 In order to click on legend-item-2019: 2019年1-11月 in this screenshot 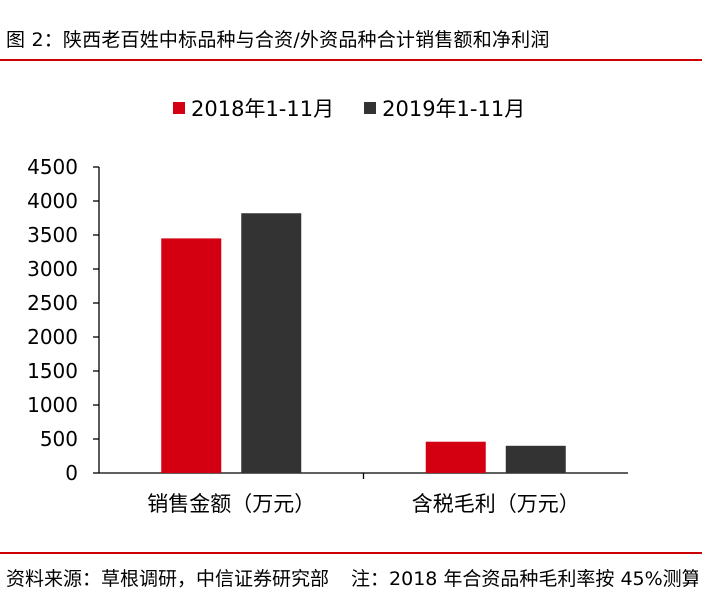, I will do `click(444, 108)`.